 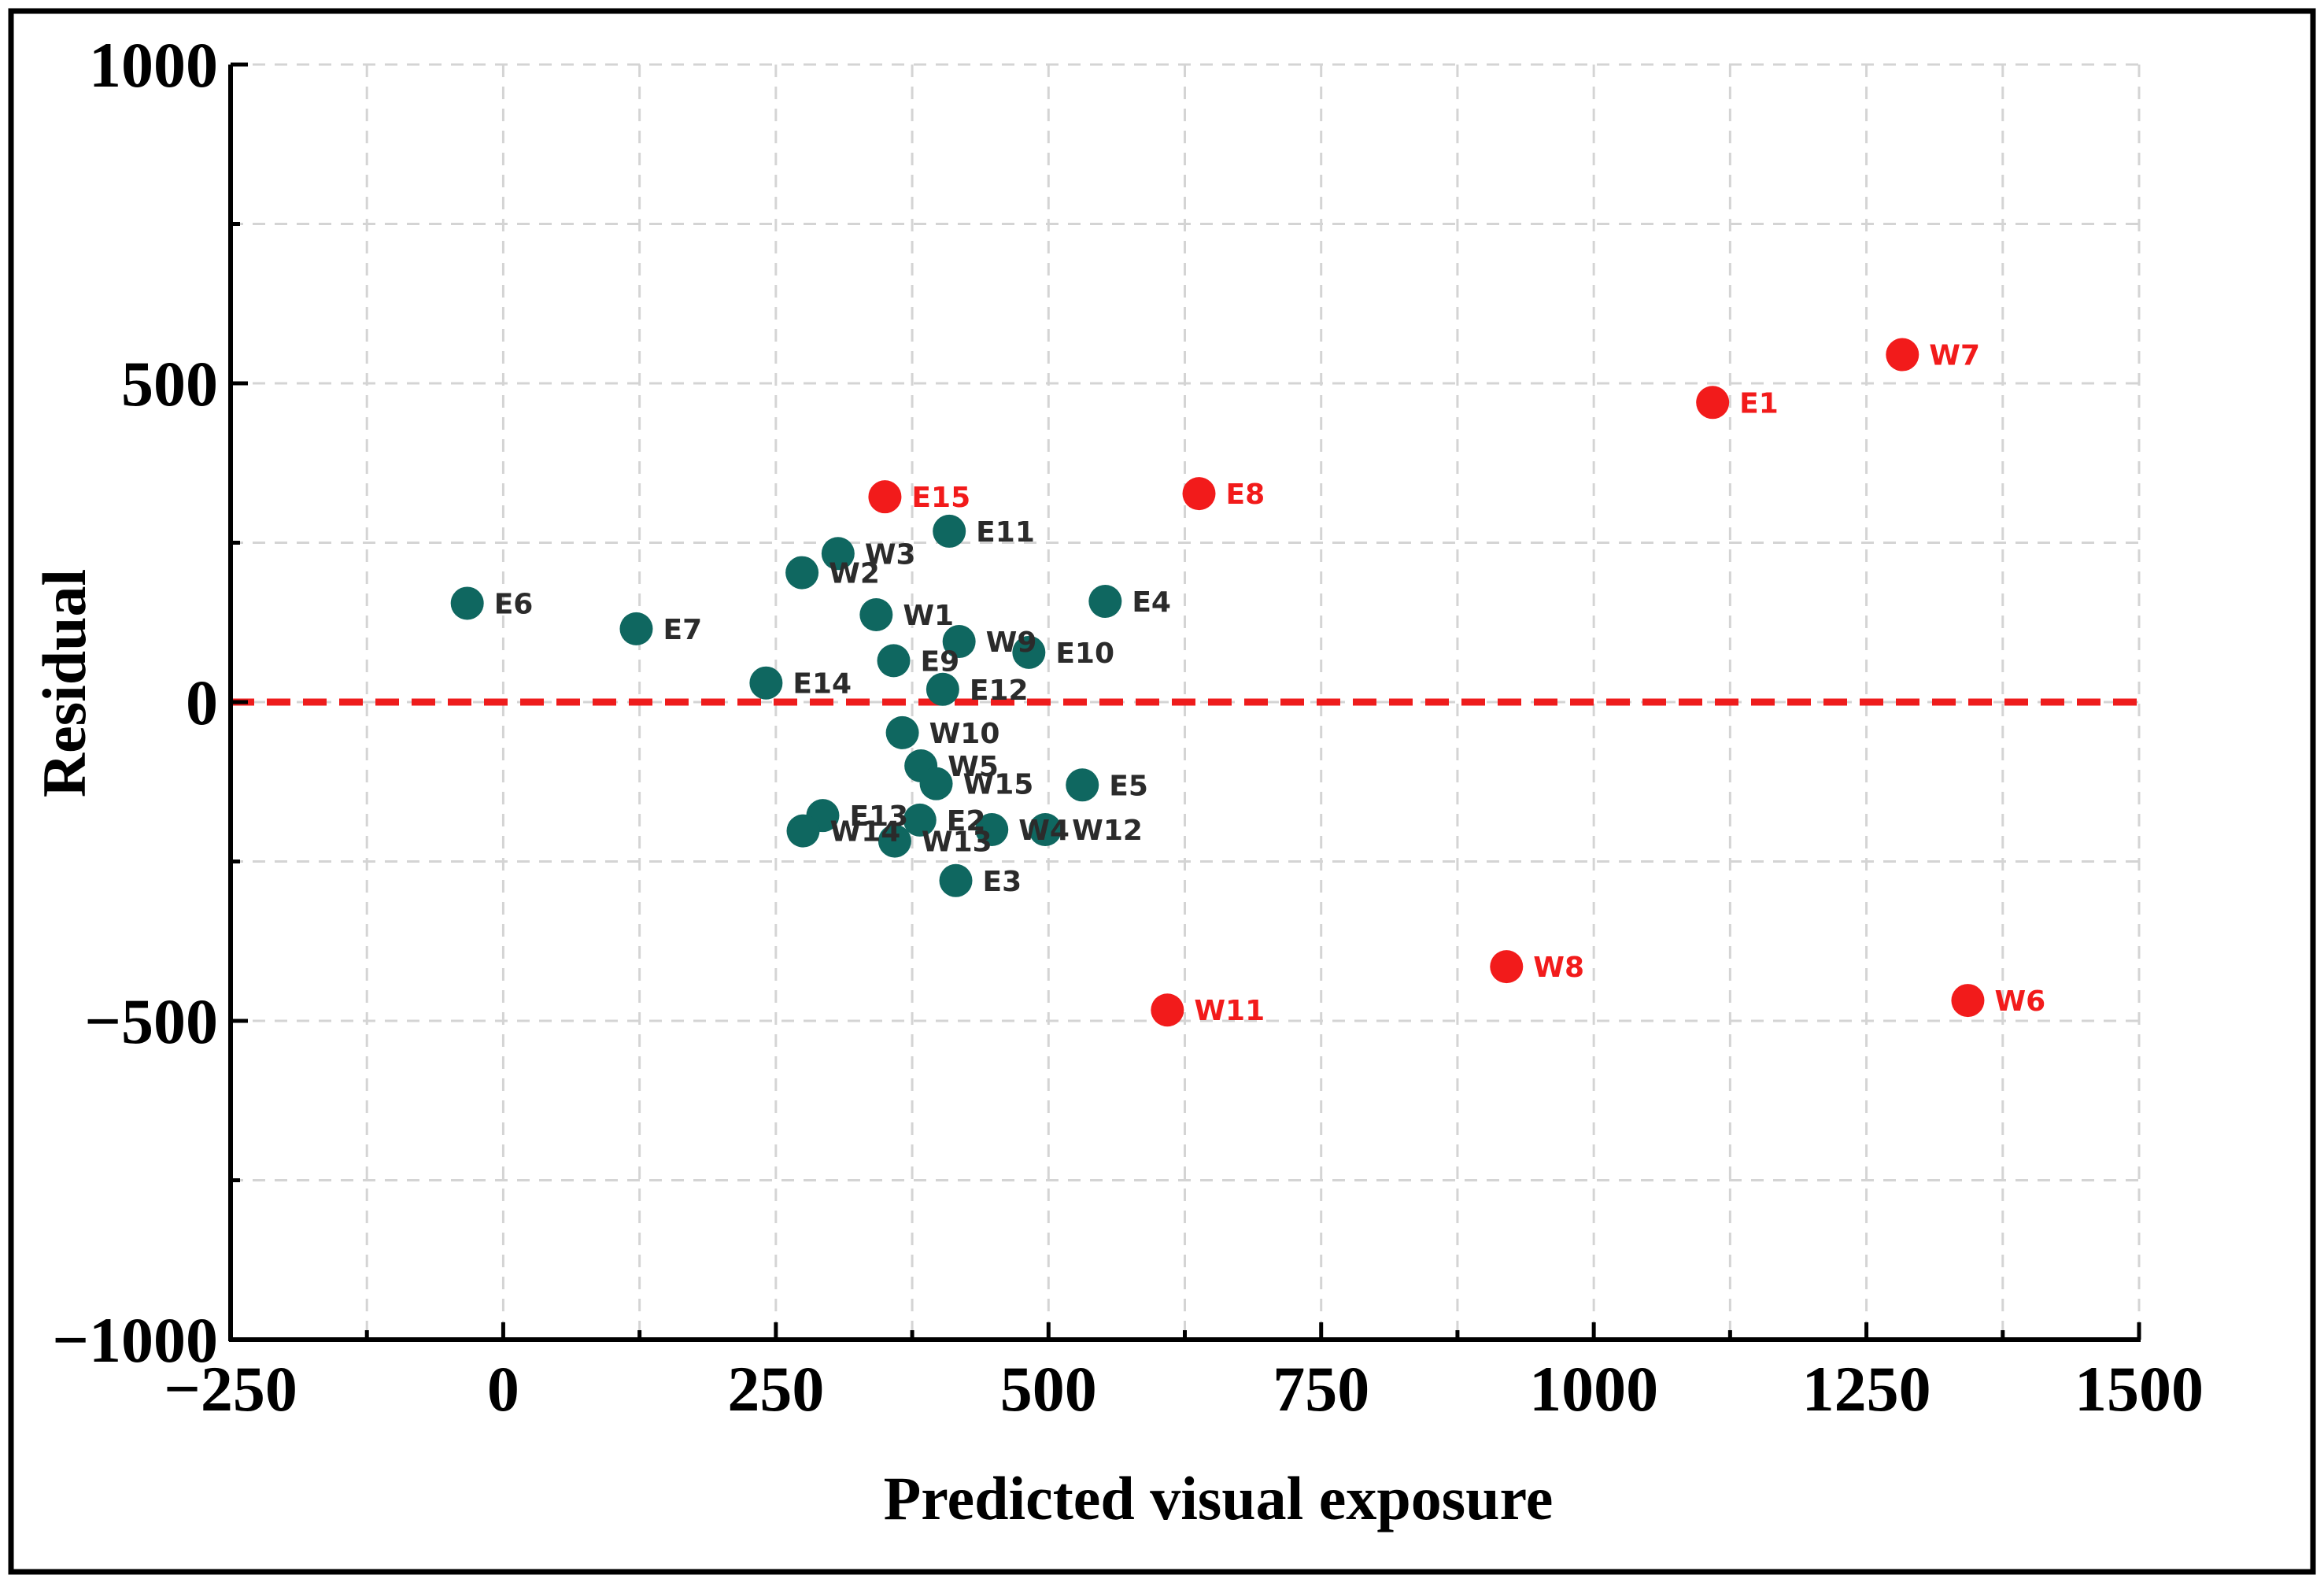 What do you see at coordinates (973, 767) in the screenshot?
I see `point-label-w5: W5` at bounding box center [973, 767].